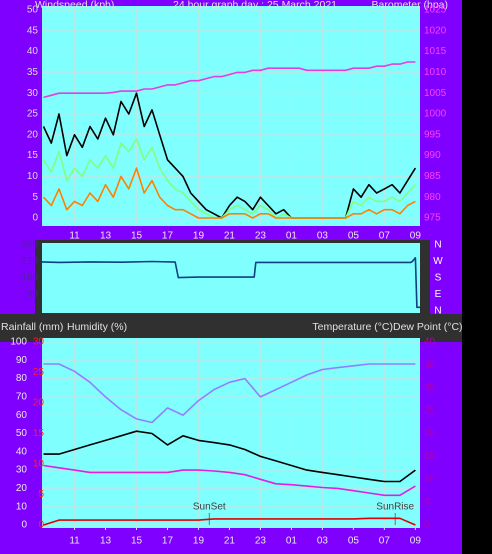 The image size is (492, 554). I want to click on y3-tick-label: 30, so click(39, 342).